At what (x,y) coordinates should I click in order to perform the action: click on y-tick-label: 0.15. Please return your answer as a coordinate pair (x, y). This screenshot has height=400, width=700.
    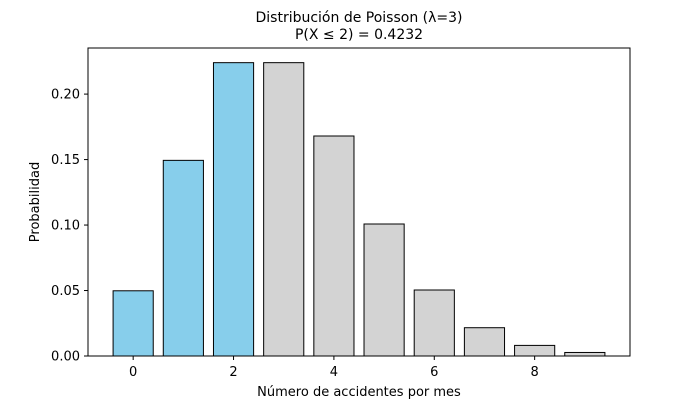
    Looking at the image, I should click on (65, 160).